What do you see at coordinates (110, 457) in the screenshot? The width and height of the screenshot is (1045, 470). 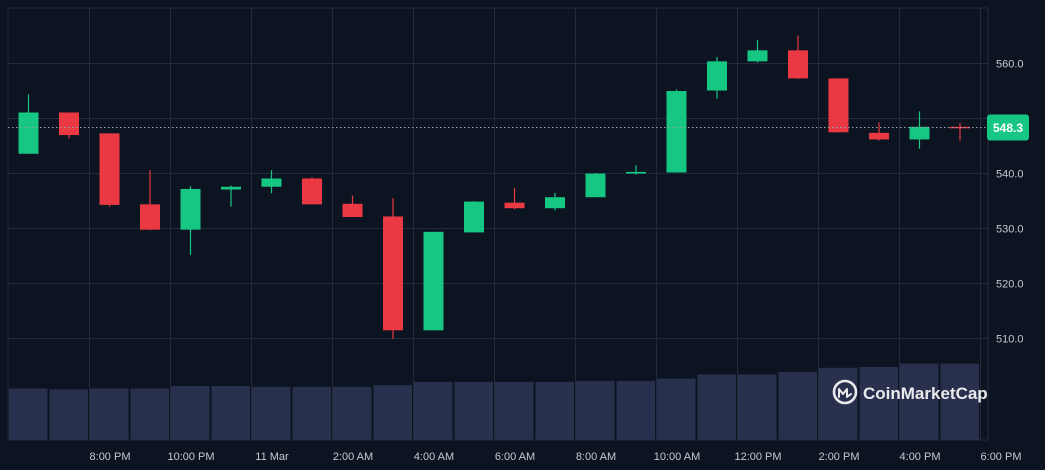 I see `x-tick-label: 8:00 PM` at bounding box center [110, 457].